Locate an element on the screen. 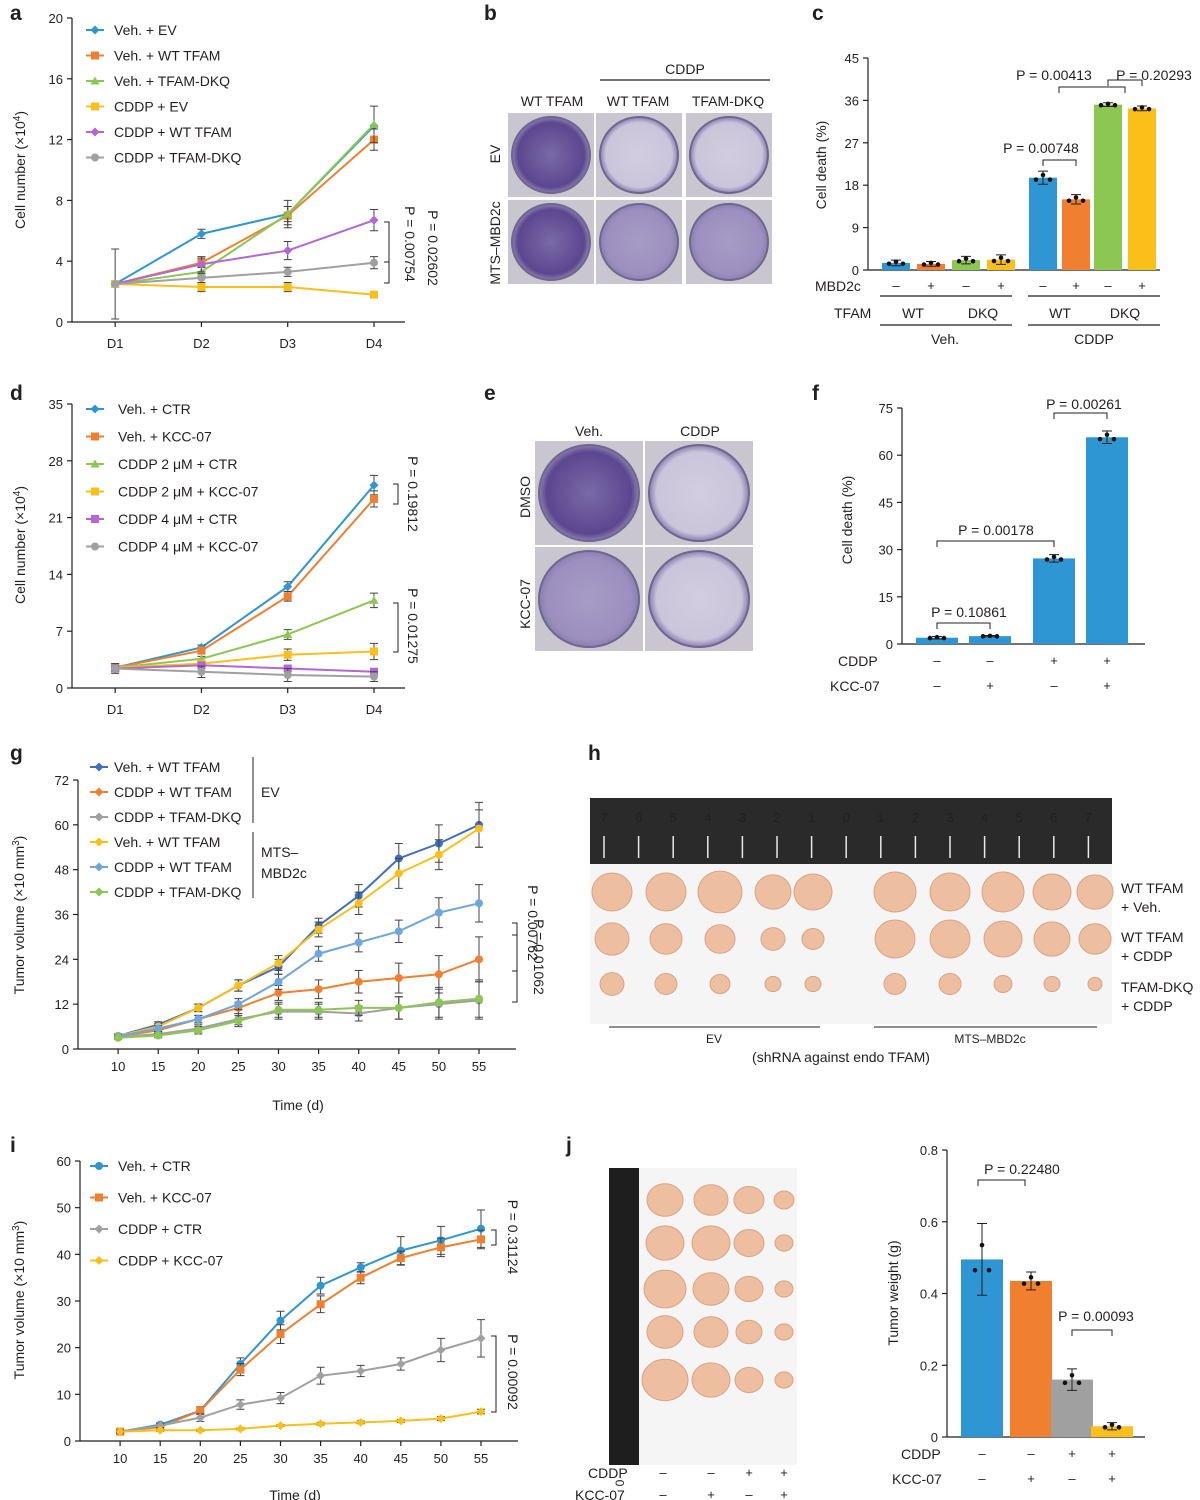 The width and height of the screenshot is (1200, 1500). f-y-tick-label: 60 is located at coordinates (886, 455).